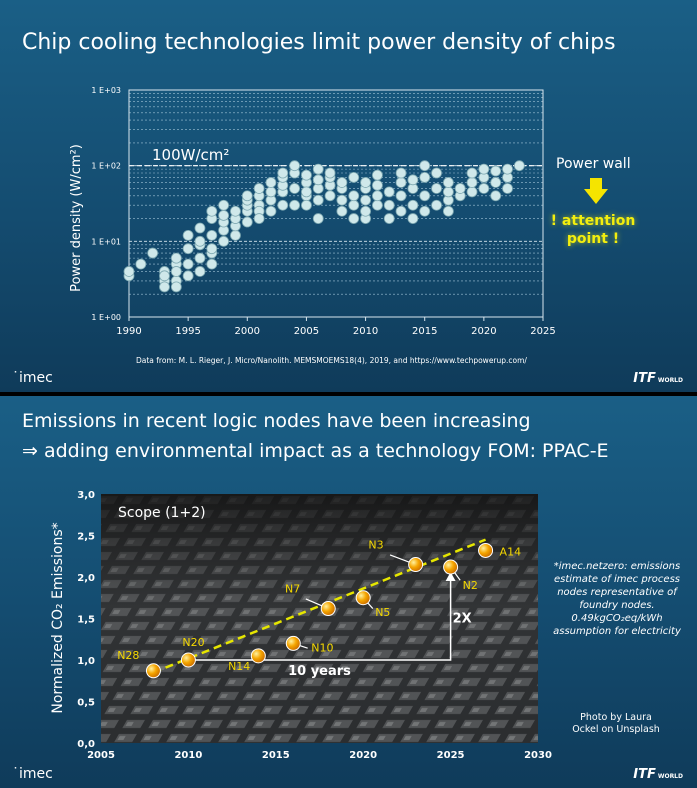 The image size is (697, 788). I want to click on node-label: N3, so click(375, 545).